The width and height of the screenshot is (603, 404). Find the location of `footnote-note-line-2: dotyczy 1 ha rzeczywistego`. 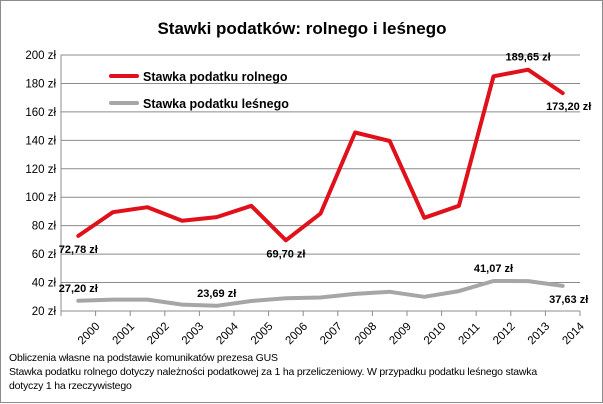

footnote-note-line-2: dotyczy 1 ha rzeczywistego is located at coordinates (70, 386).